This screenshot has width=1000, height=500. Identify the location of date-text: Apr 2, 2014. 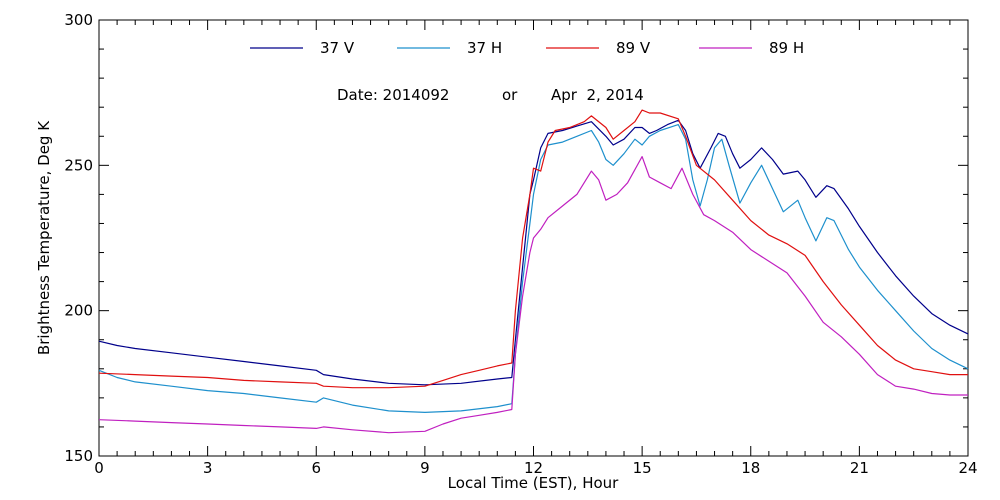
(597, 95).